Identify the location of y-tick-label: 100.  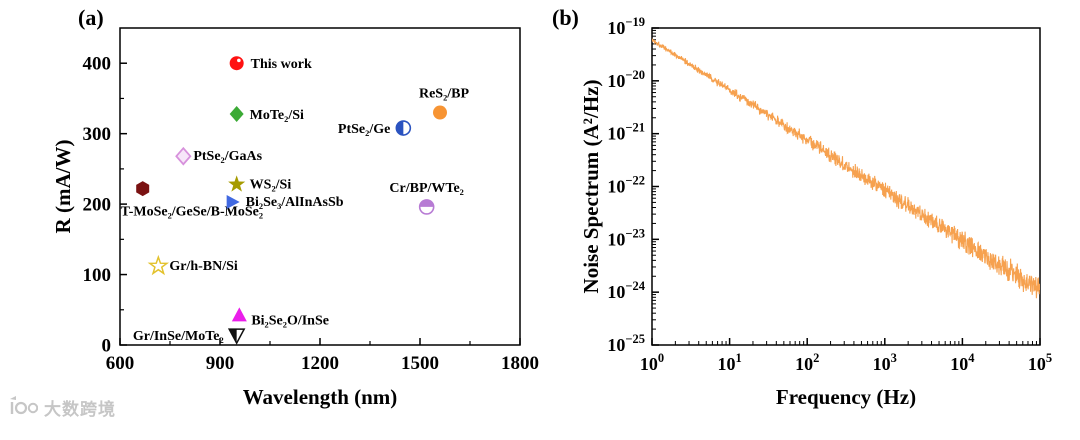
(97, 275).